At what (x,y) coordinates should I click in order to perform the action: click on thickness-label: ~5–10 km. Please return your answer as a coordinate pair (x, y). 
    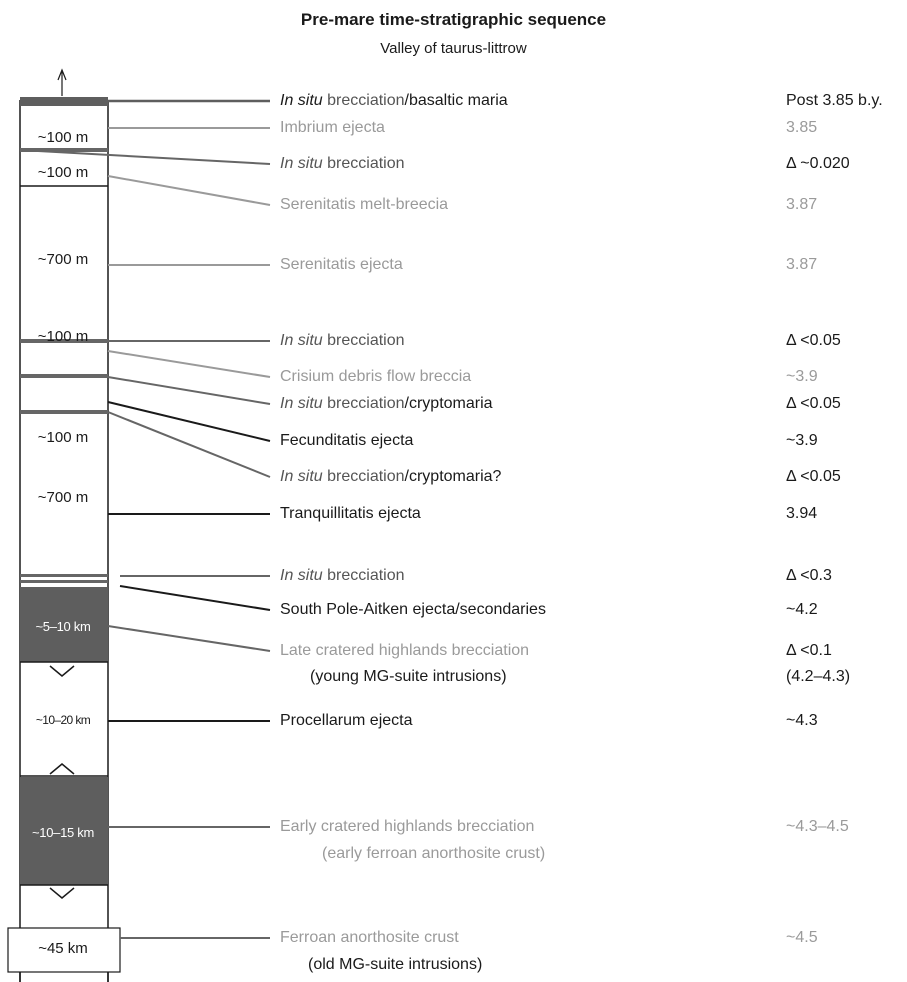
    Looking at the image, I should click on (63, 626).